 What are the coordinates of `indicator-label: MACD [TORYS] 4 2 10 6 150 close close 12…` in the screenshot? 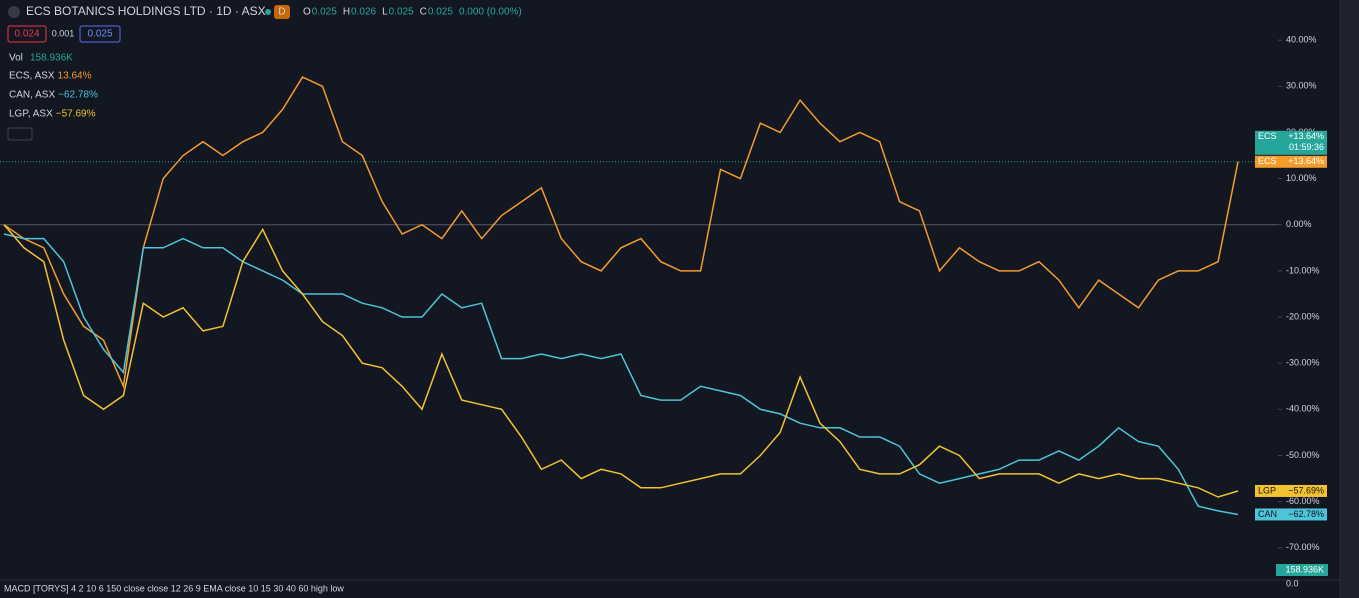 It's located at (174, 588).